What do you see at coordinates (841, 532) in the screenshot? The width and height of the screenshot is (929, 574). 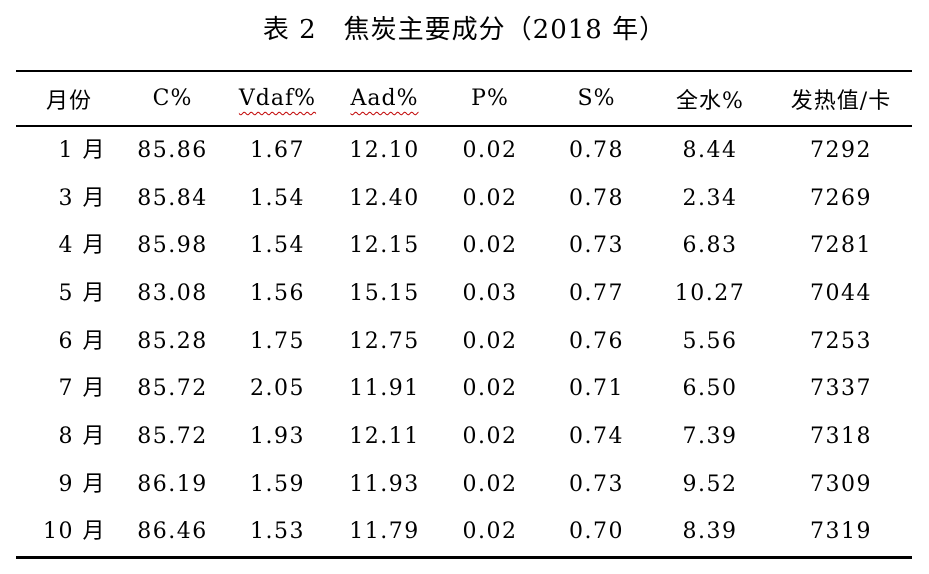 I see `value-cell: 7319` at bounding box center [841, 532].